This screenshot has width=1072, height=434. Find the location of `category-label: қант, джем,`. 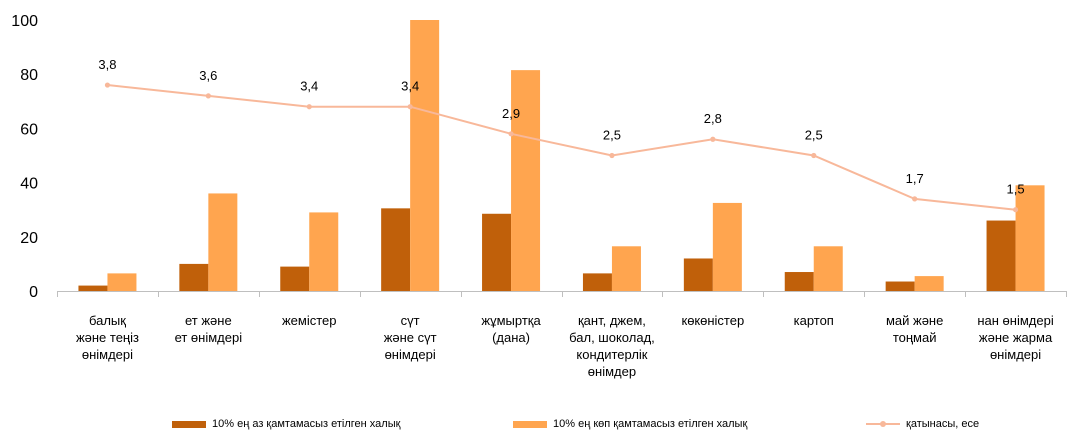

category-label: қант, джем, is located at coordinates (612, 320).